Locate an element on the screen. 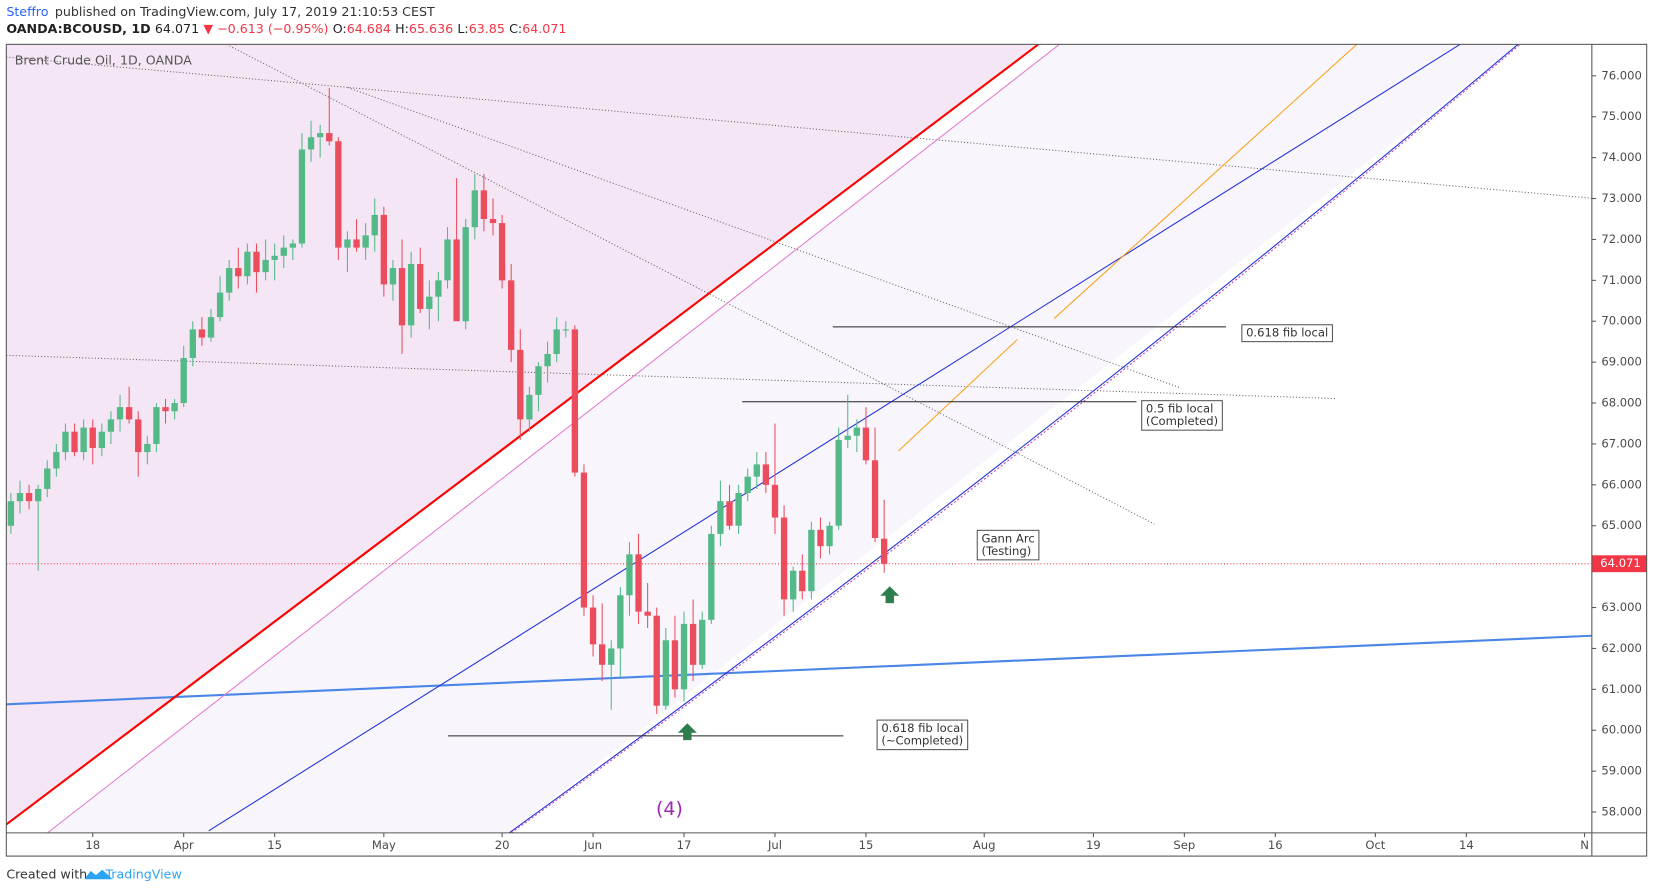  y-tick-label: 73.000 is located at coordinates (1621, 198).